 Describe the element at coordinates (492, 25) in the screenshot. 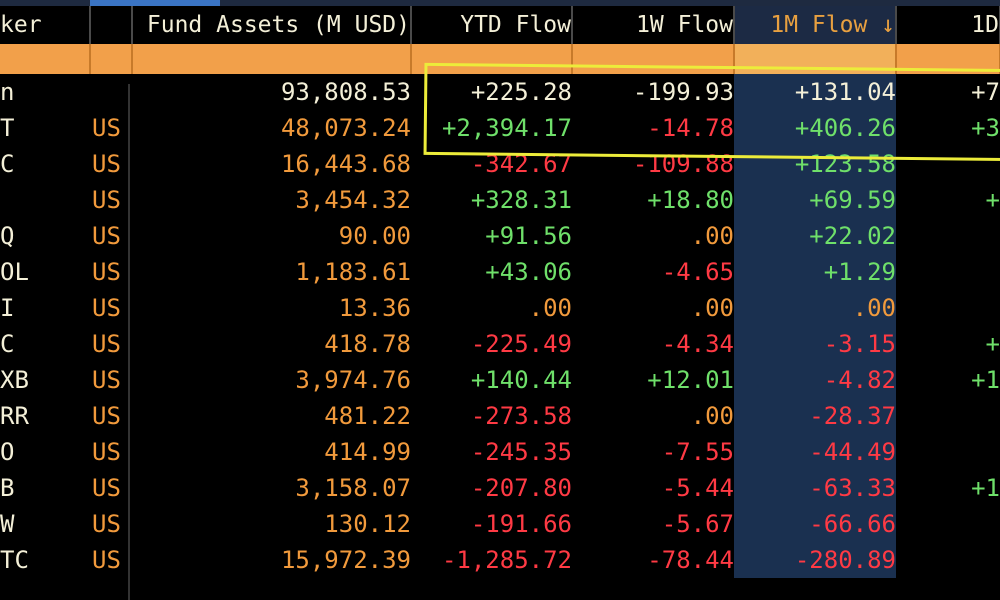

I see `col-header-ytd-flow: YTD Flow` at that location.